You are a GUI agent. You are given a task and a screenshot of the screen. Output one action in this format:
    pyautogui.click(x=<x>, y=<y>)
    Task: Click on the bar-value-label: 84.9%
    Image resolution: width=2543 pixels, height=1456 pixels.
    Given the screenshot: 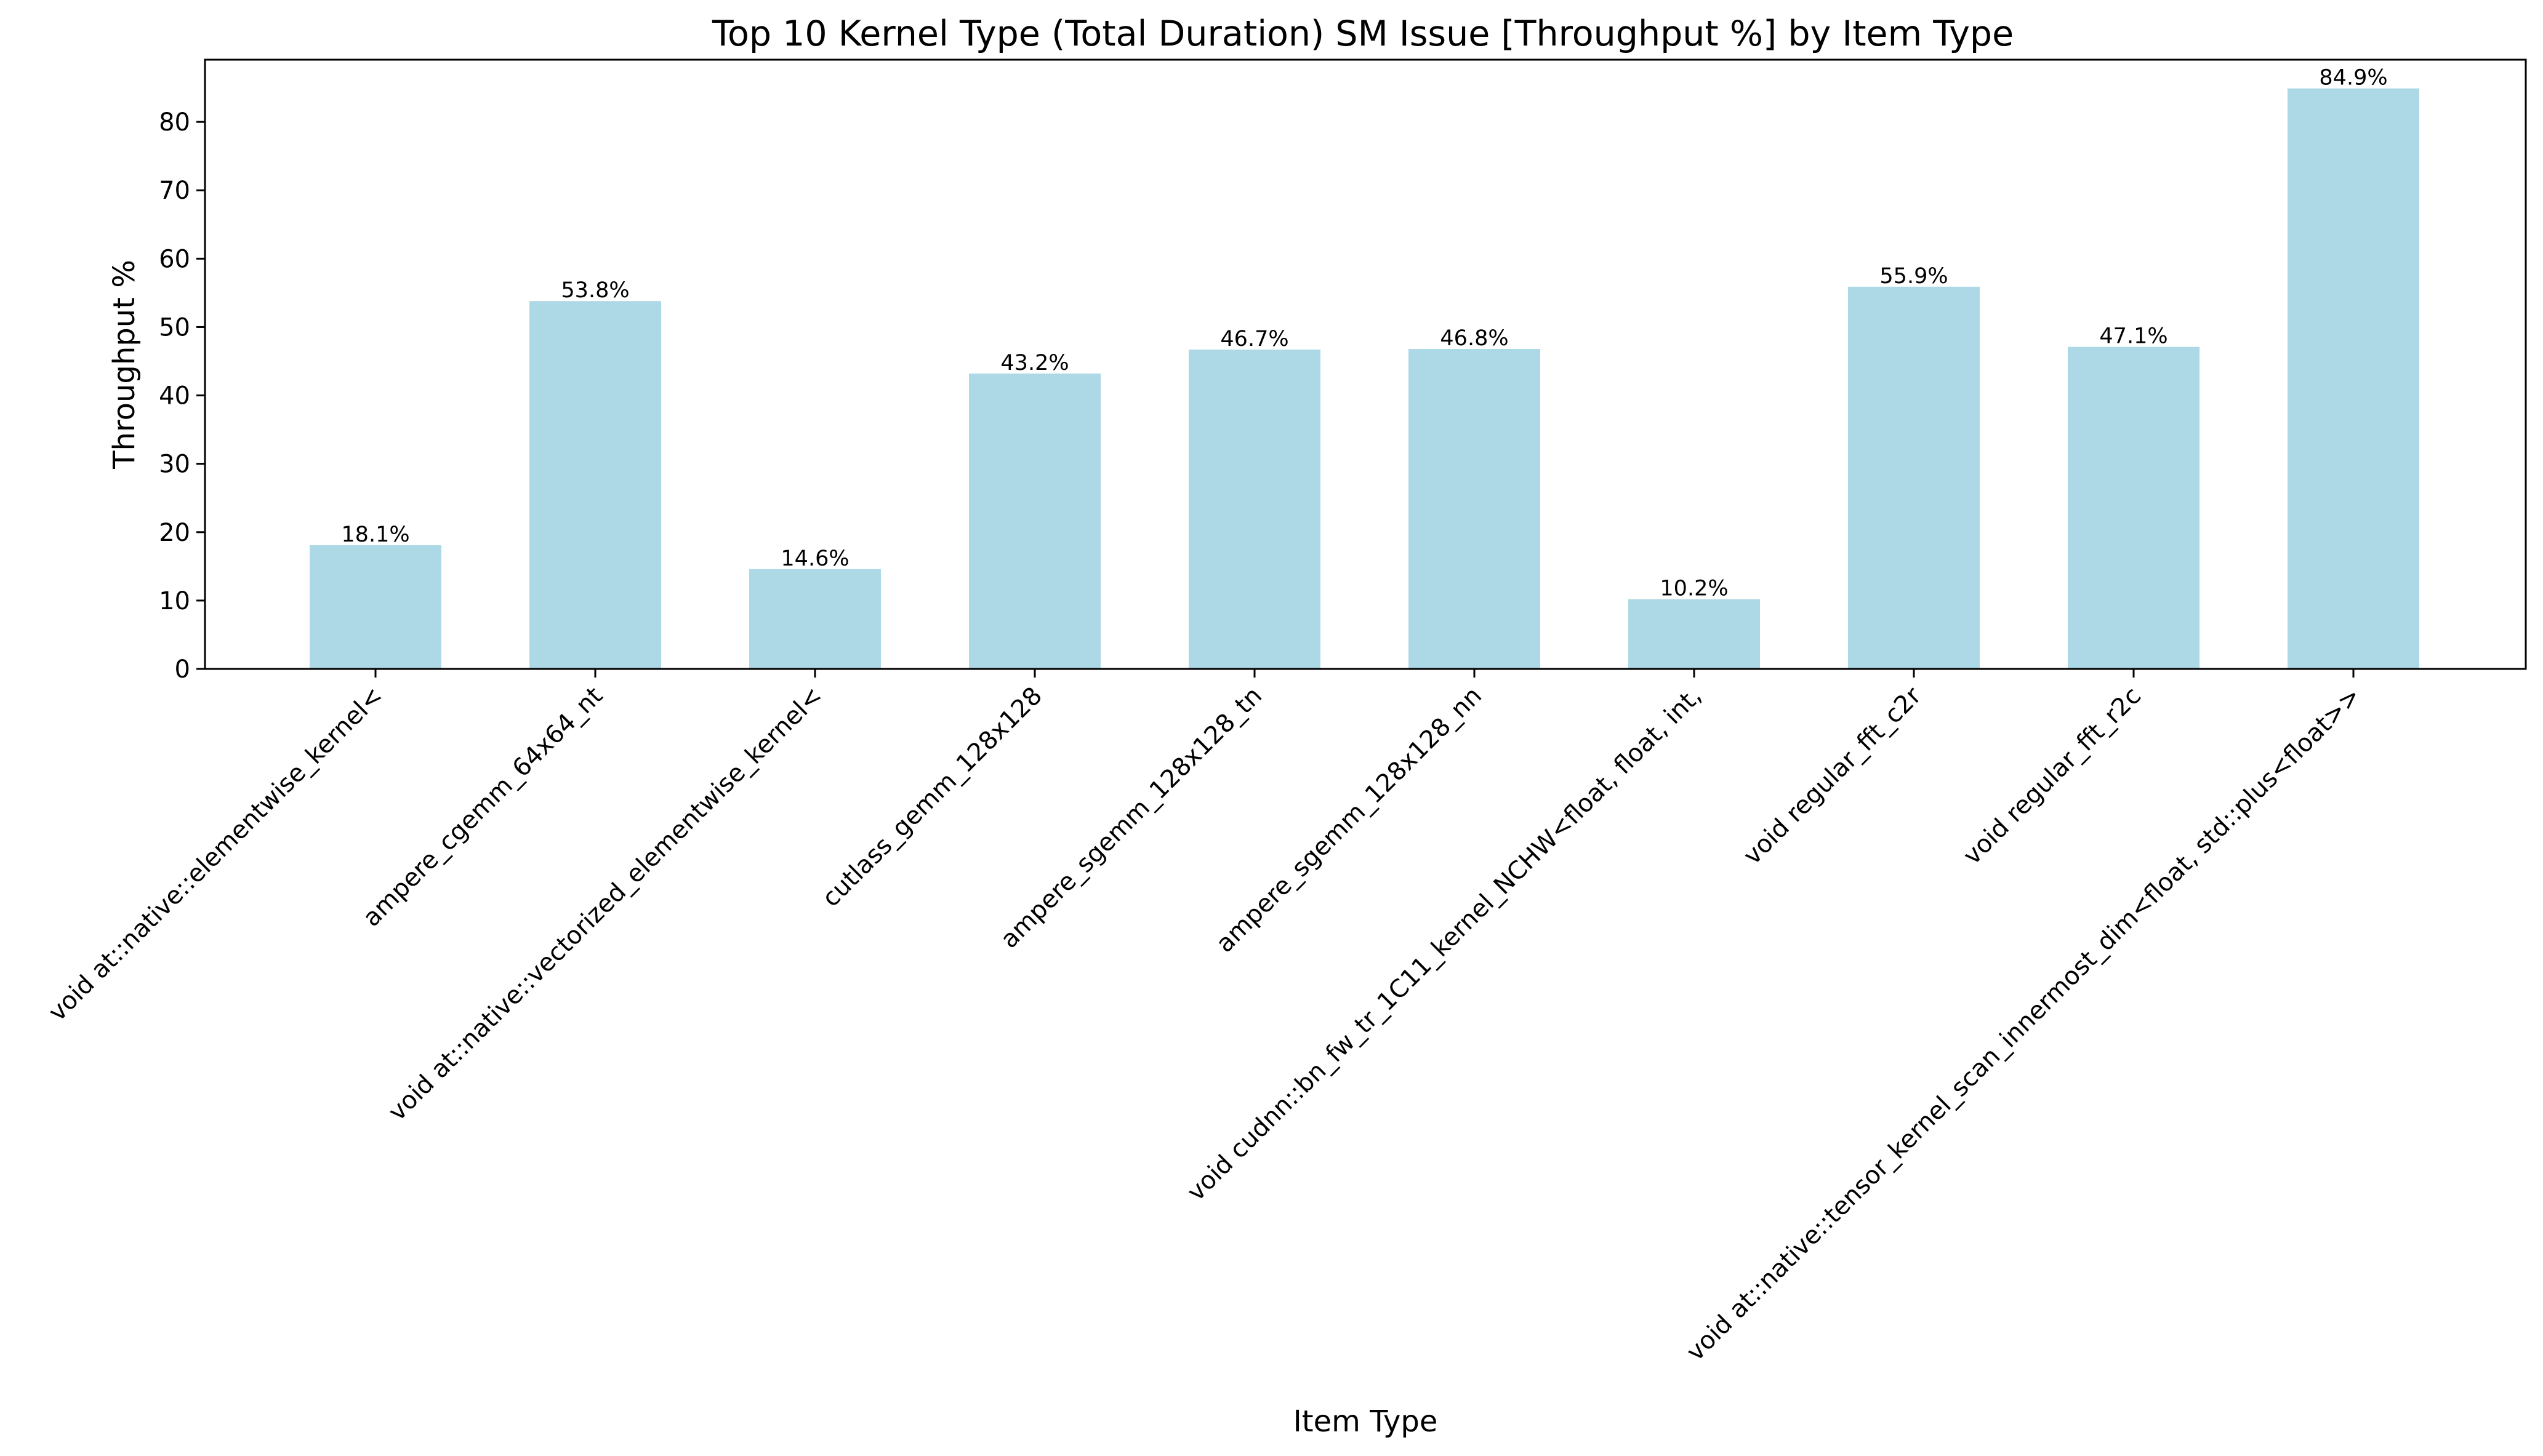 What is the action you would take?
    pyautogui.click(x=2353, y=78)
    